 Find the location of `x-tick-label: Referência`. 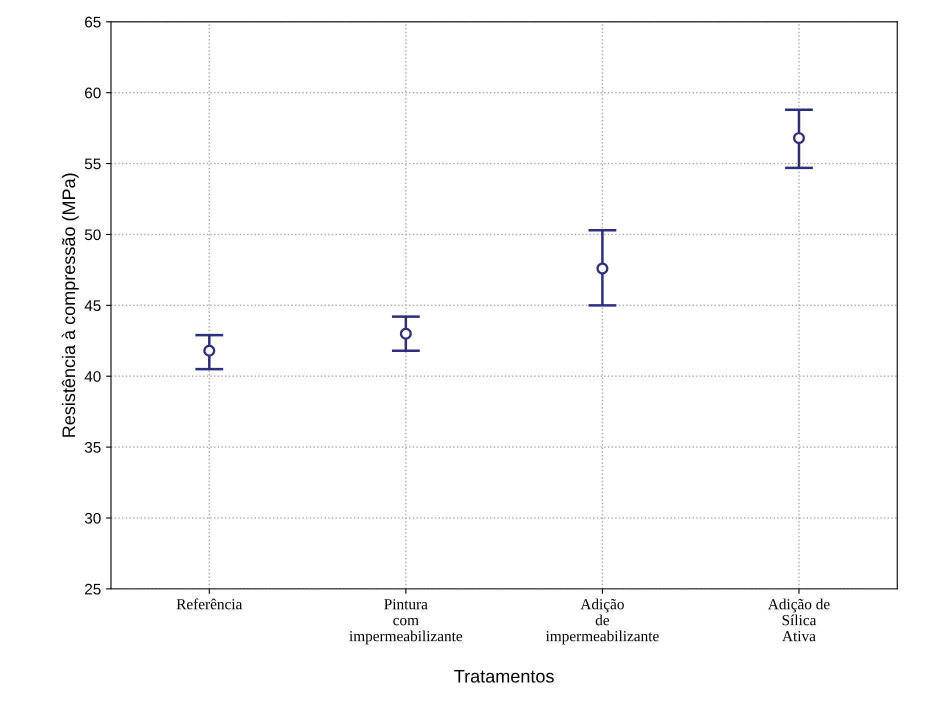

x-tick-label: Referência is located at coordinates (209, 604).